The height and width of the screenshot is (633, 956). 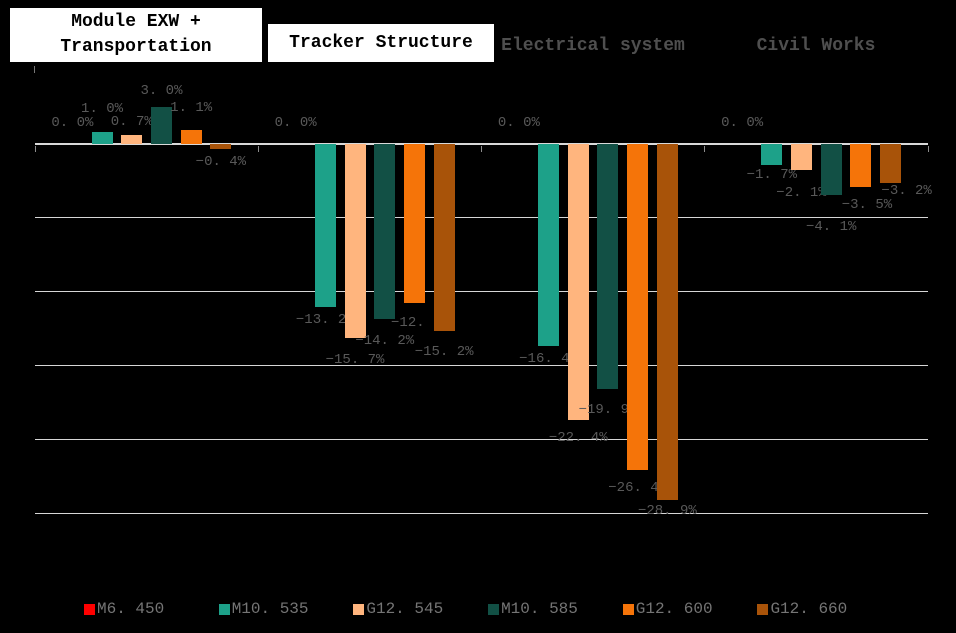 I want to click on bar-label: −15. 2%, so click(x=444, y=352).